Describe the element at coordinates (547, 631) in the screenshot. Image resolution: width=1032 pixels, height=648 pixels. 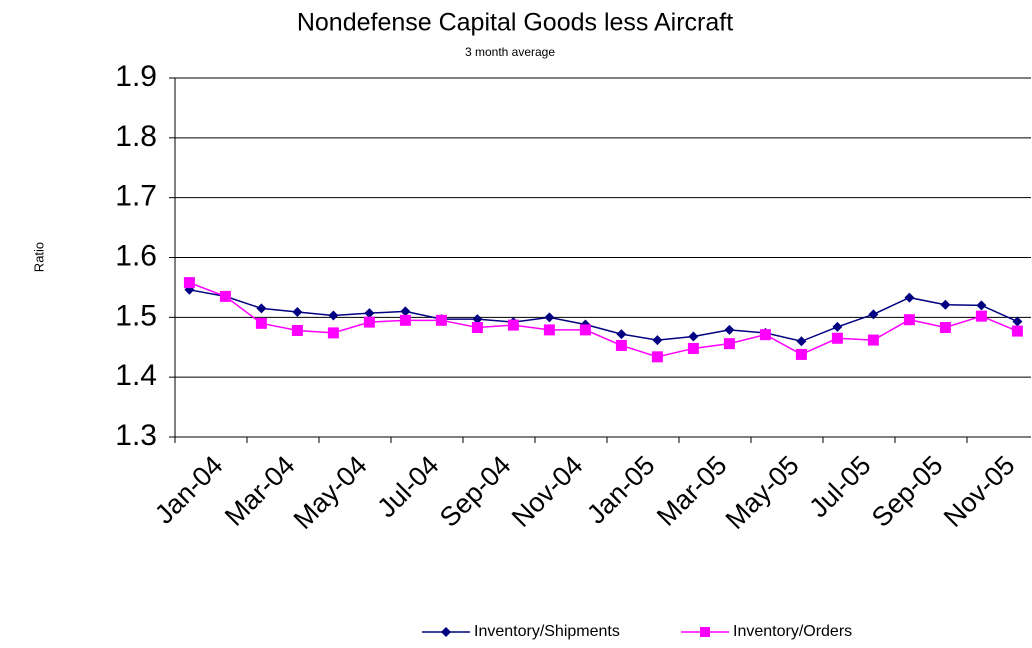
I see `legend-label: Inventory/Shipments` at that location.